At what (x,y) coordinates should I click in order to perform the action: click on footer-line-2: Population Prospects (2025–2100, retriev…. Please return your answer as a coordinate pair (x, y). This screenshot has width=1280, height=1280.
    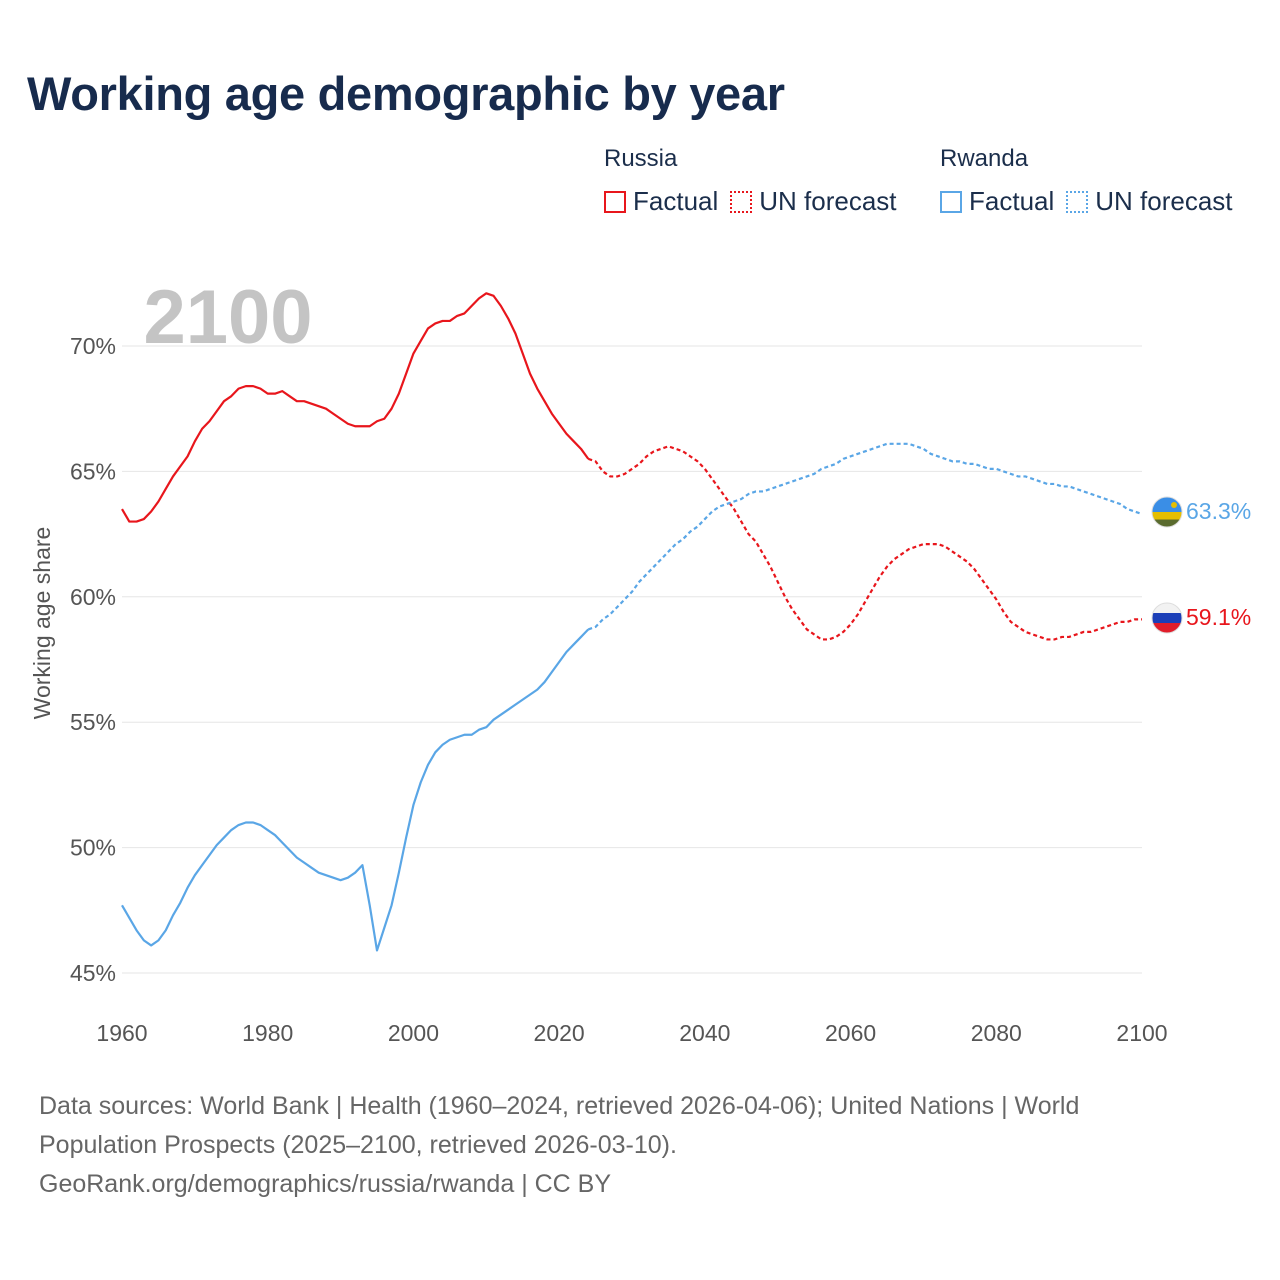
    Looking at the image, I should click on (358, 1145).